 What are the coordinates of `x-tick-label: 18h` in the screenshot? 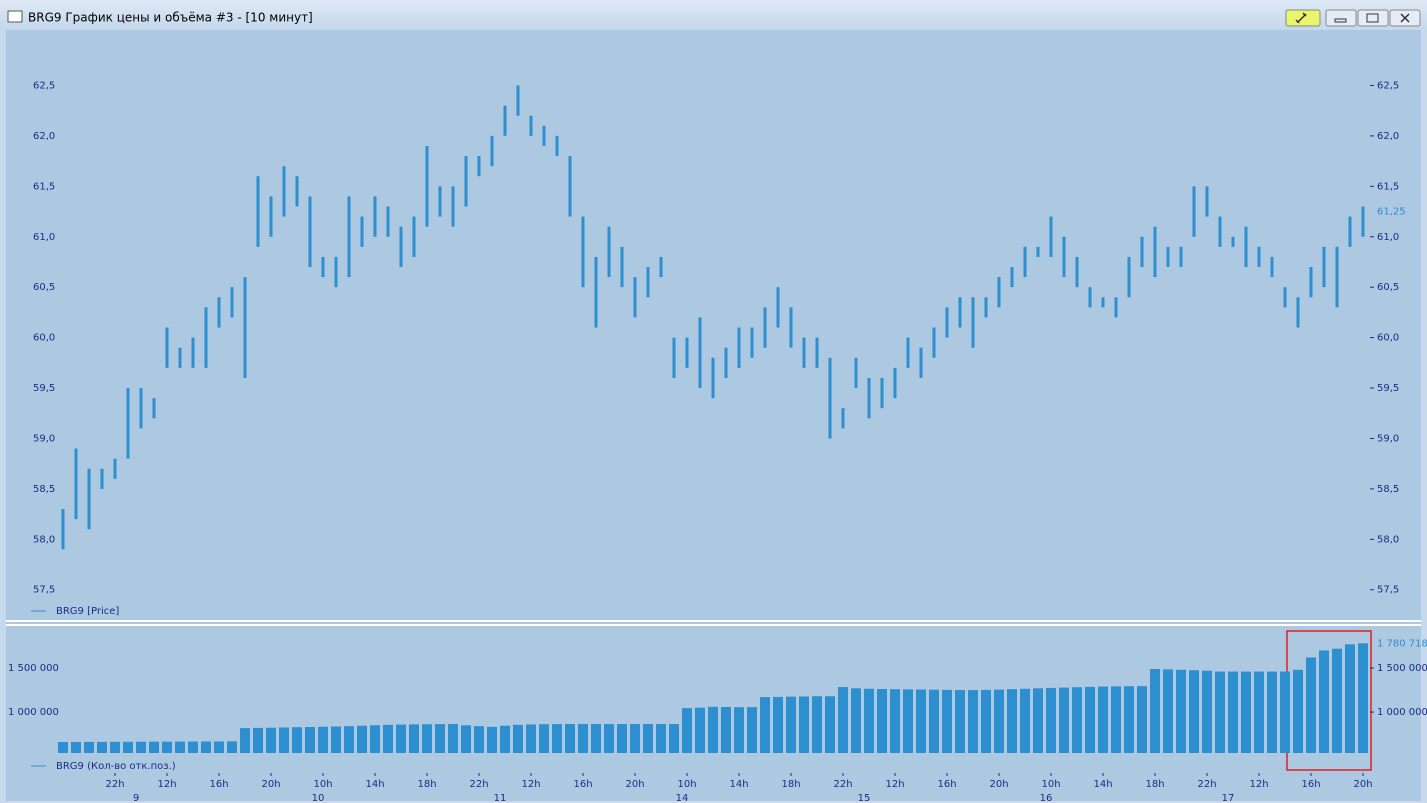 It's located at (426, 784).